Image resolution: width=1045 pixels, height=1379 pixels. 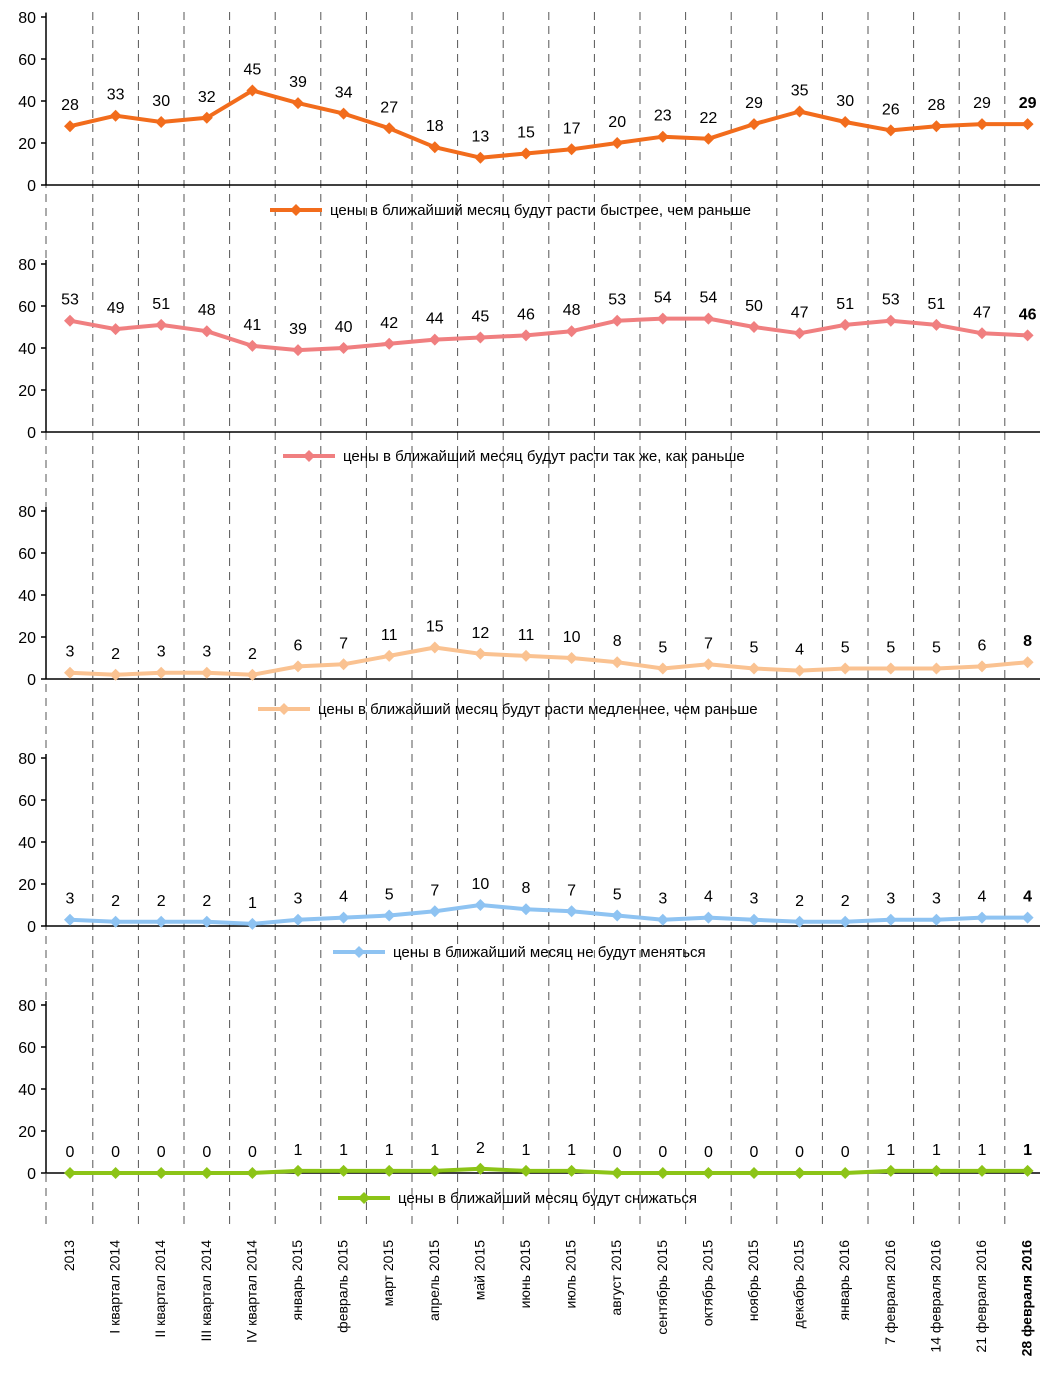 I want to click on x-tick-label: июнь 2015, so click(x=525, y=1274).